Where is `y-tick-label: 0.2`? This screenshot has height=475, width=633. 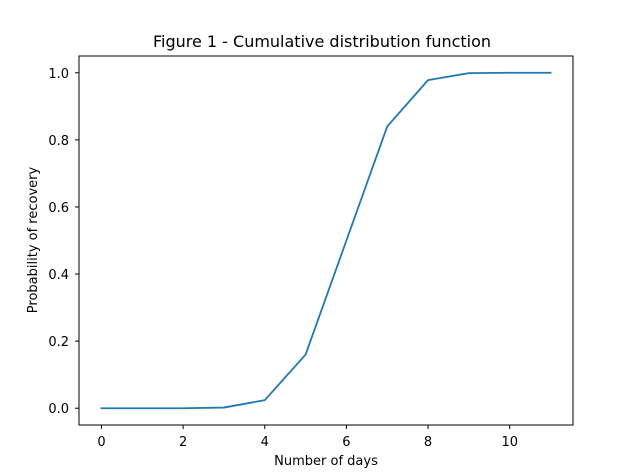 y-tick-label: 0.2 is located at coordinates (58, 342).